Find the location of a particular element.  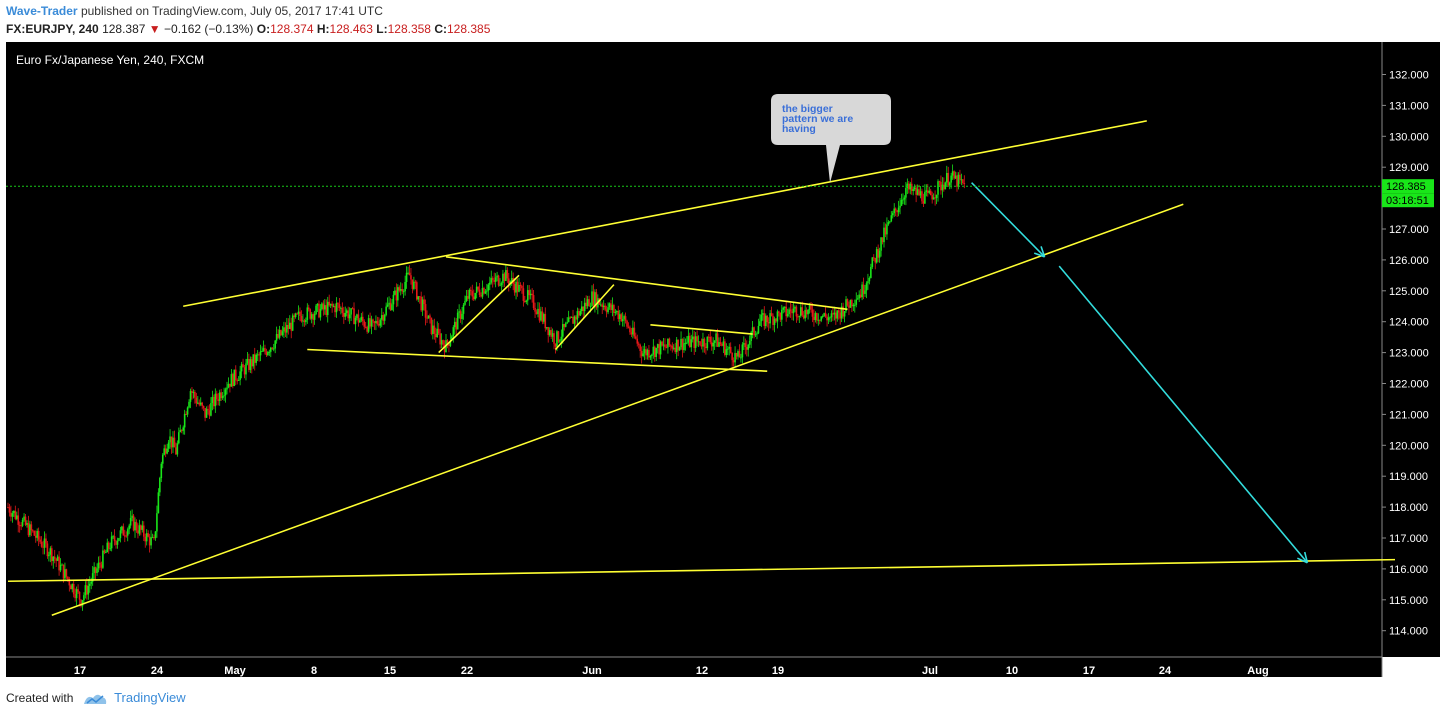

tradingview-brand-link: TradingView is located at coordinates (150, 697).